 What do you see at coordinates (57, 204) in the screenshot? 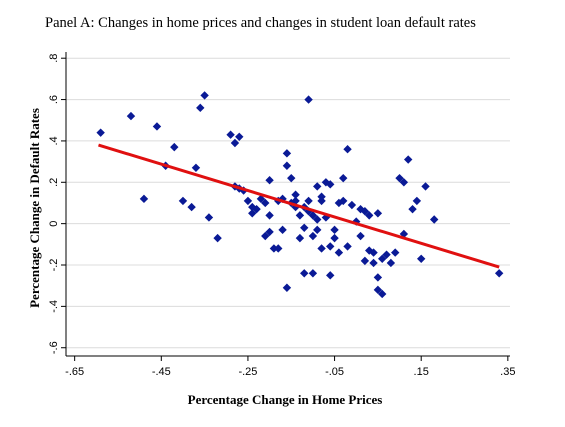
I see `y-axis-ticks: -.6 -.4 -.2 0 .2 .4 .6 .8` at bounding box center [57, 204].